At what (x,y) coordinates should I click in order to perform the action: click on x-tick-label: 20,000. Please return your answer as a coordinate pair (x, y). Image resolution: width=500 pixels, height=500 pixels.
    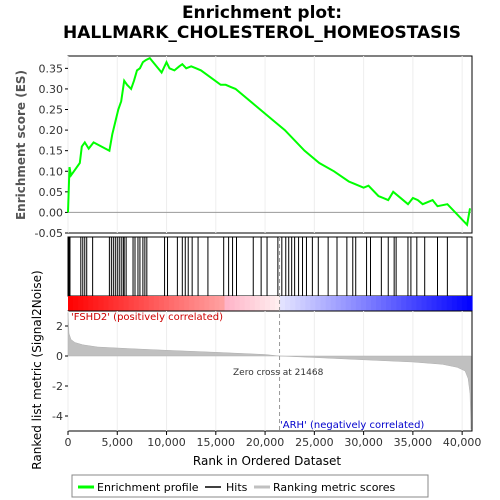
    Looking at the image, I should click on (265, 442).